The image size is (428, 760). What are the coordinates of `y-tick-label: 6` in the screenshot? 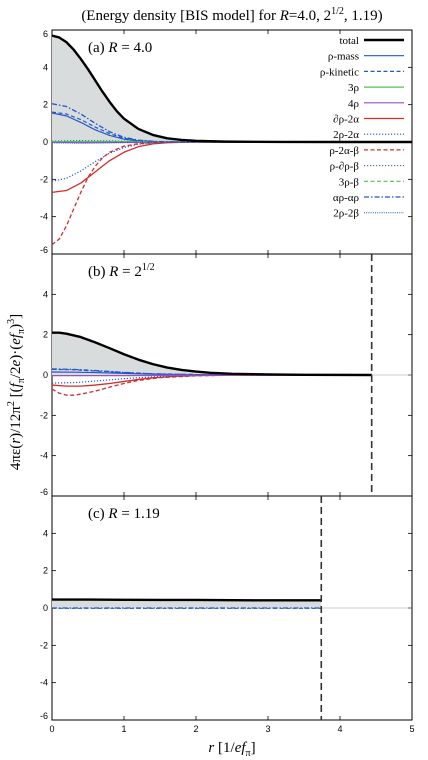 It's located at (45, 34).